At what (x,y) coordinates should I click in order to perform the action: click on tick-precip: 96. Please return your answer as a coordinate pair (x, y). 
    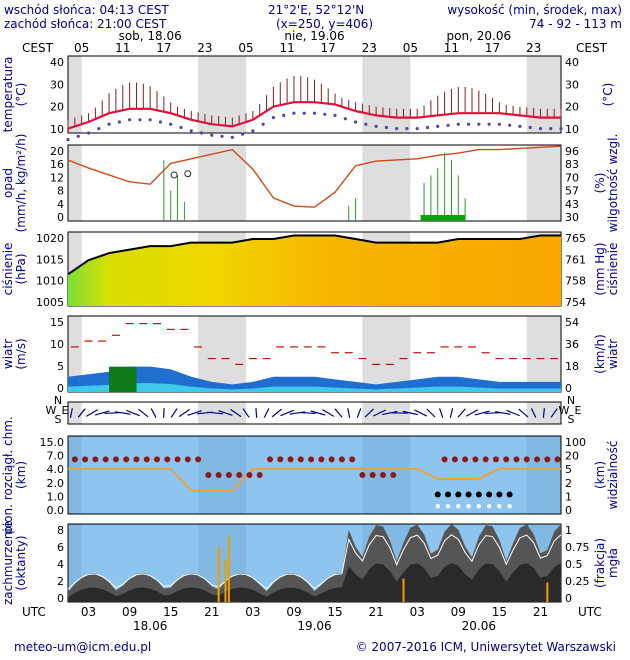
    Looking at the image, I should click on (572, 151).